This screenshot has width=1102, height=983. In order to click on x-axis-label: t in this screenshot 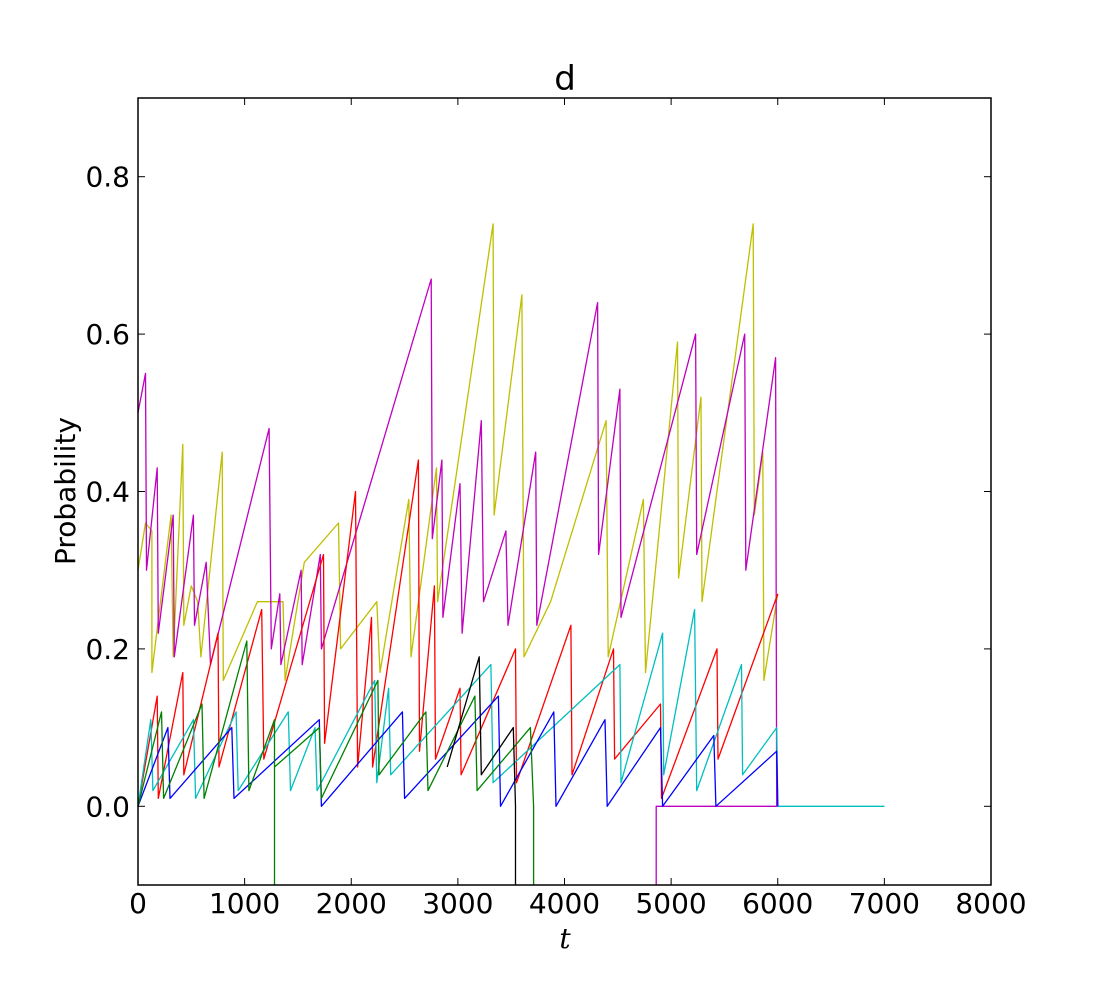, I will do `click(565, 938)`.